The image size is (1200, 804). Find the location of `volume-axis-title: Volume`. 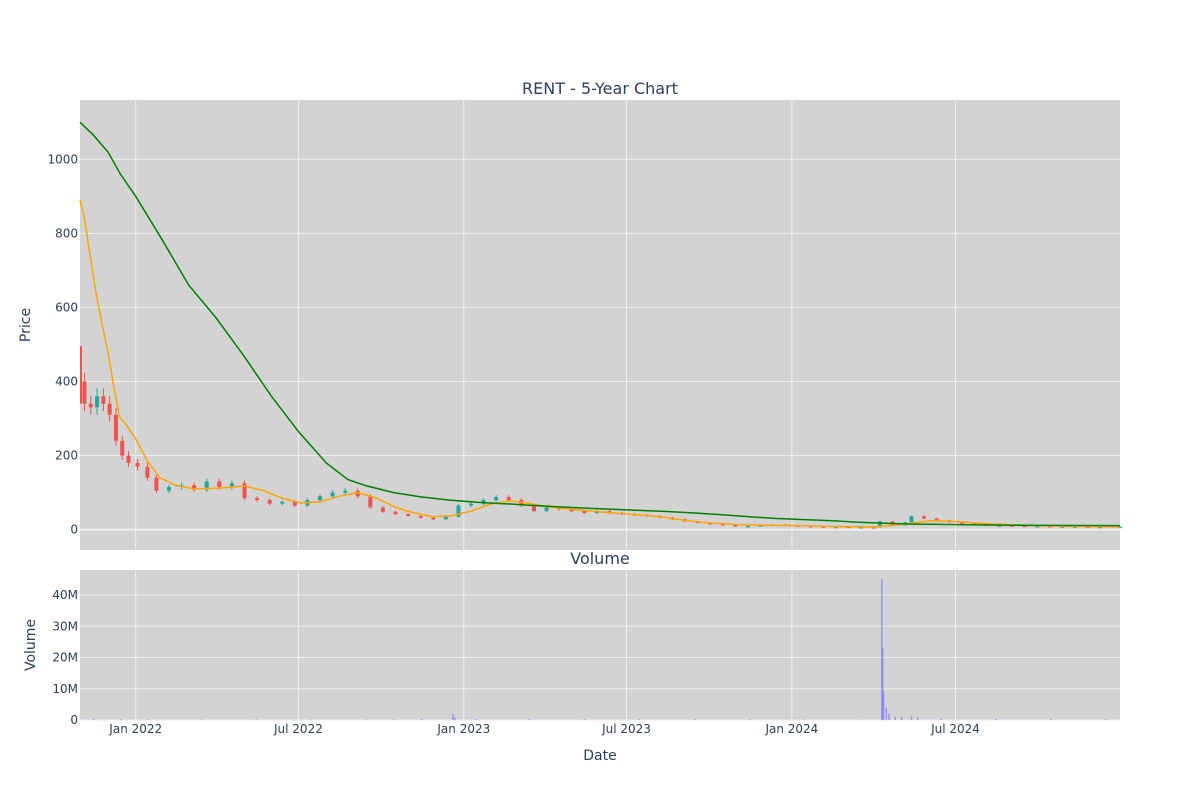

volume-axis-title: Volume is located at coordinates (31, 645).